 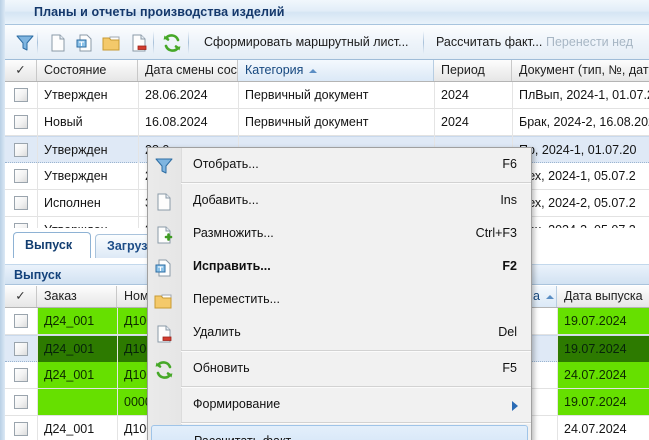 What do you see at coordinates (339, 369) in the screenshot?
I see `menu-item-obnovit: Обновить F5` at bounding box center [339, 369].